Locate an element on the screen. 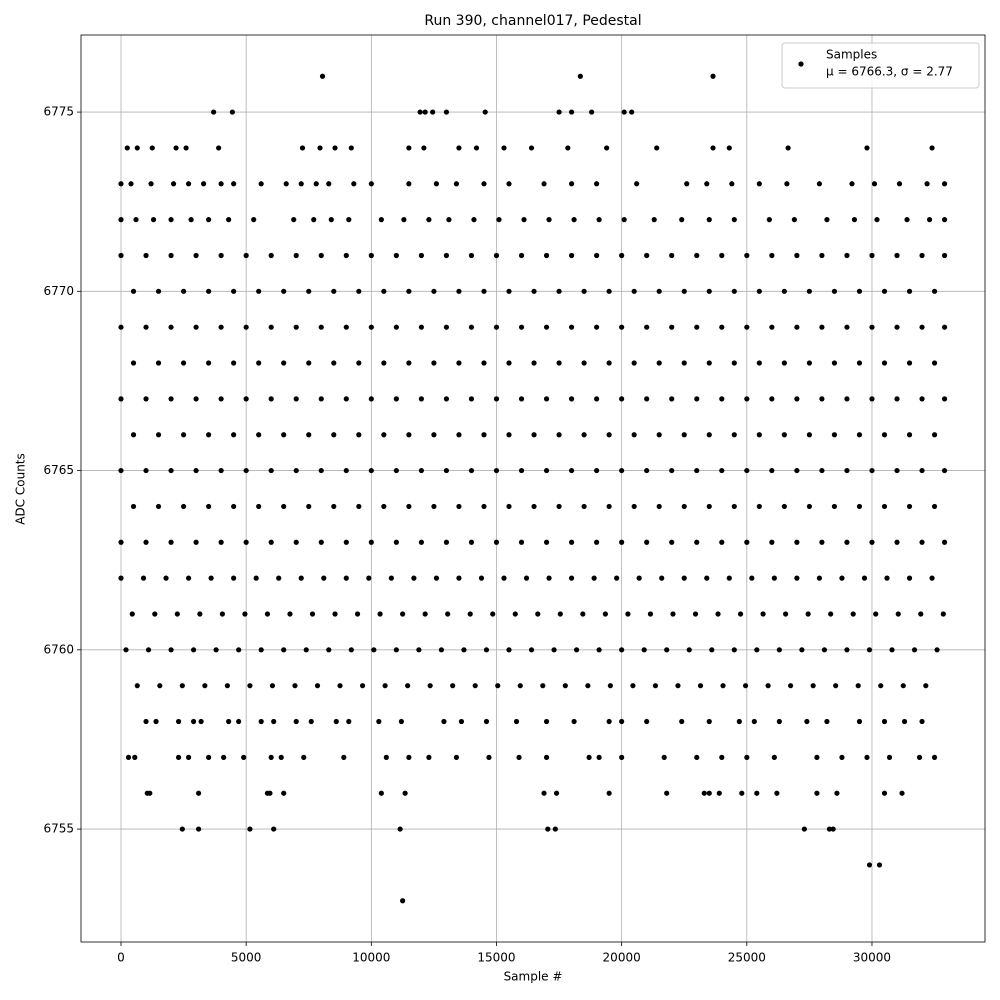 The height and width of the screenshot is (1000, 1000). x-tick-label: 10000 is located at coordinates (371, 958).